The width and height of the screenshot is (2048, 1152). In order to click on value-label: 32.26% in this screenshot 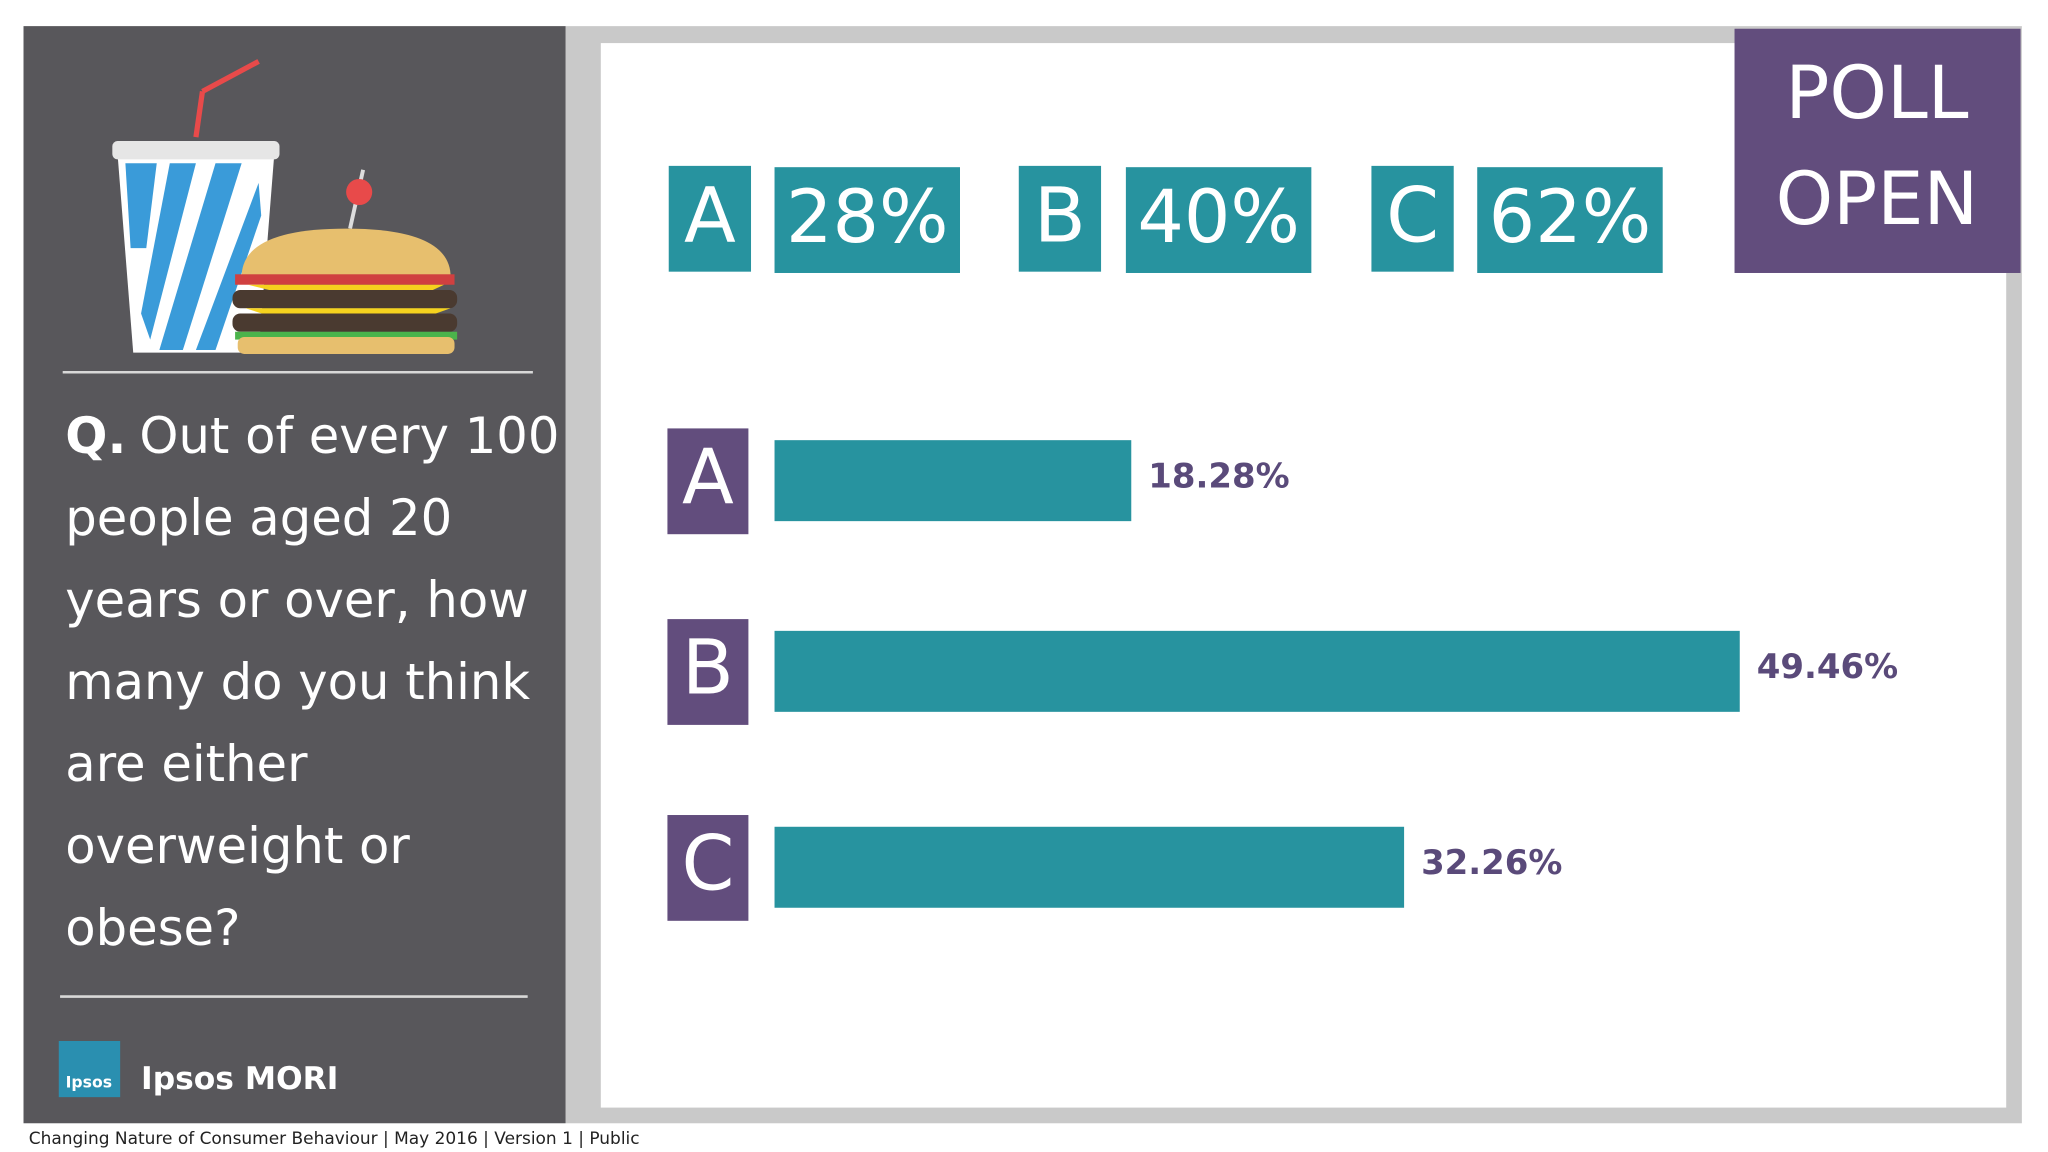, I will do `click(1491, 863)`.